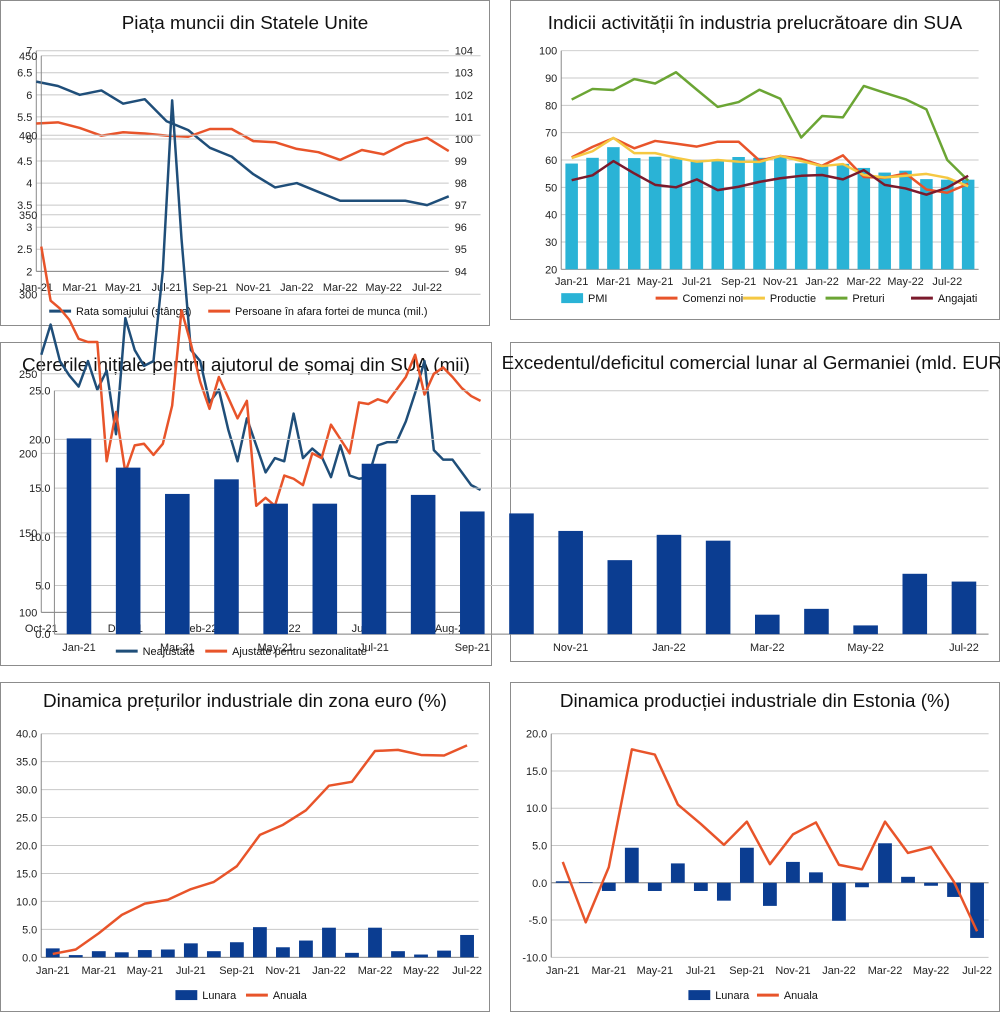 The height and width of the screenshot is (1012, 1000). I want to click on x-tick-label: Jul-21, so click(191, 971).